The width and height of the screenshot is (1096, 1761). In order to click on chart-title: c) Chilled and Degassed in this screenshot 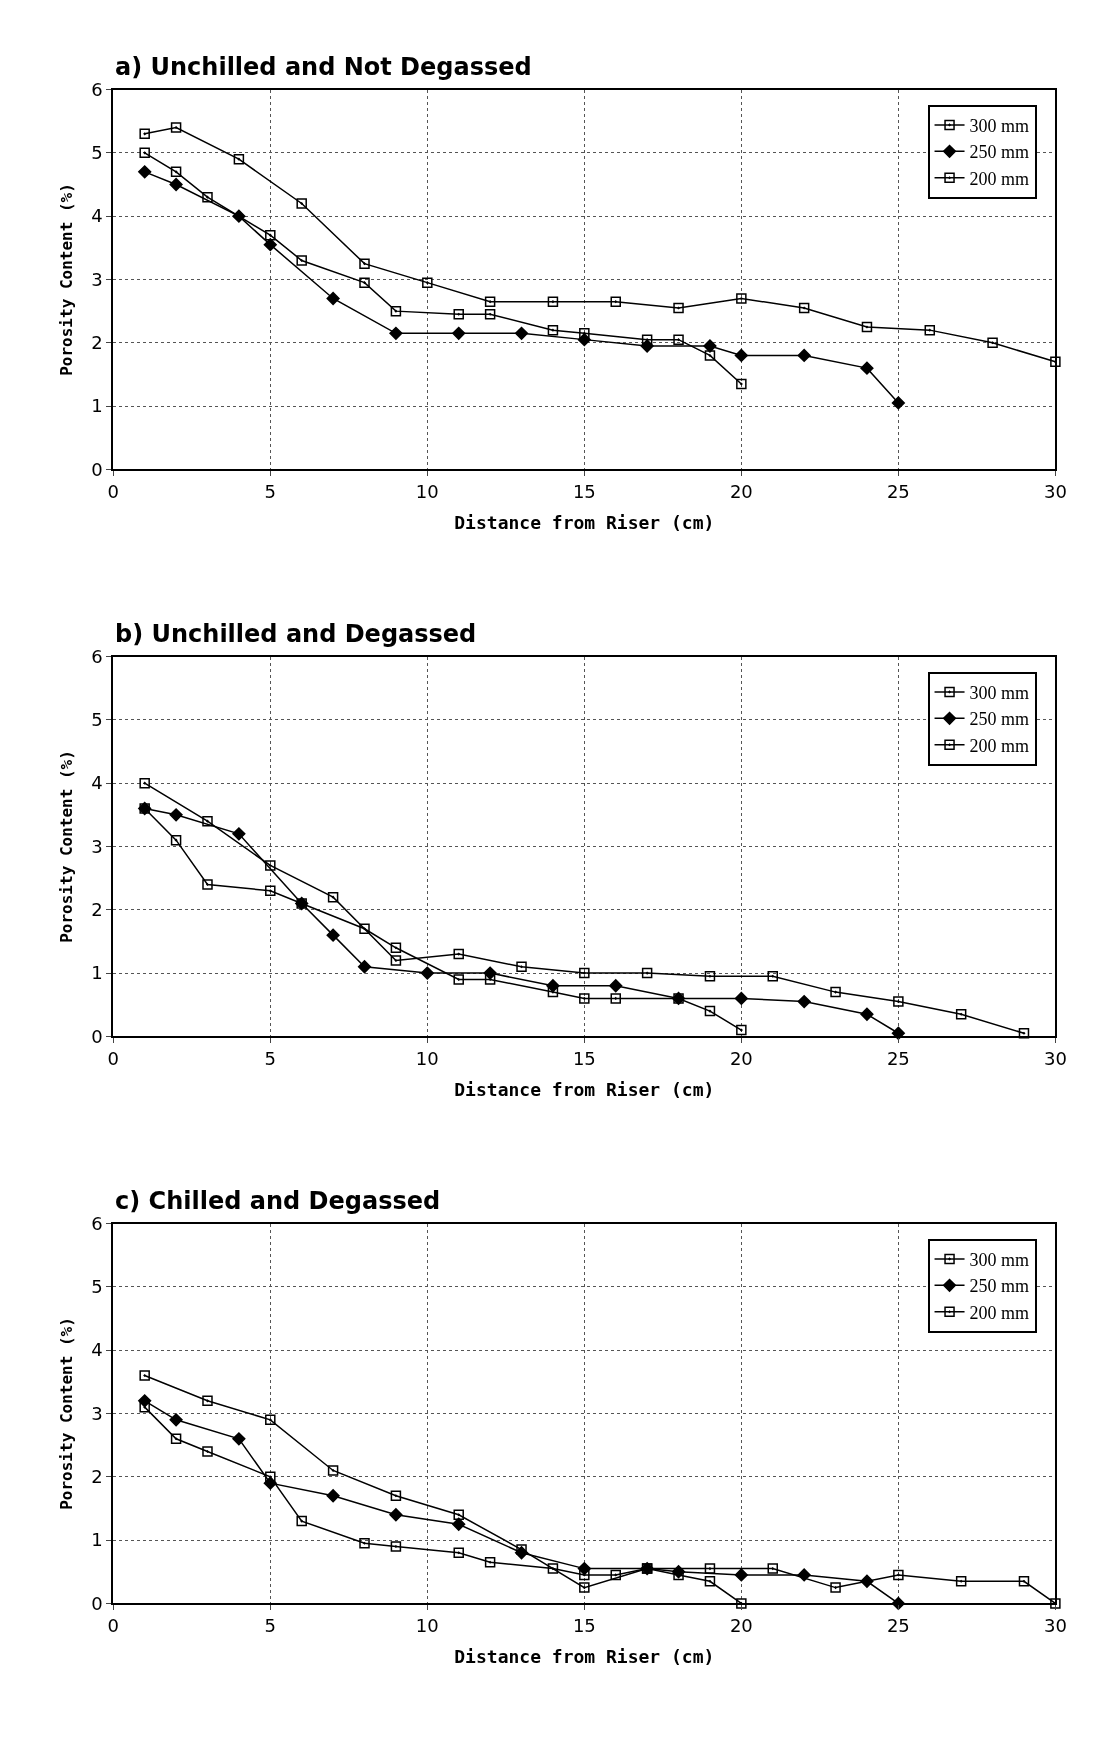, I will do `click(278, 1201)`.